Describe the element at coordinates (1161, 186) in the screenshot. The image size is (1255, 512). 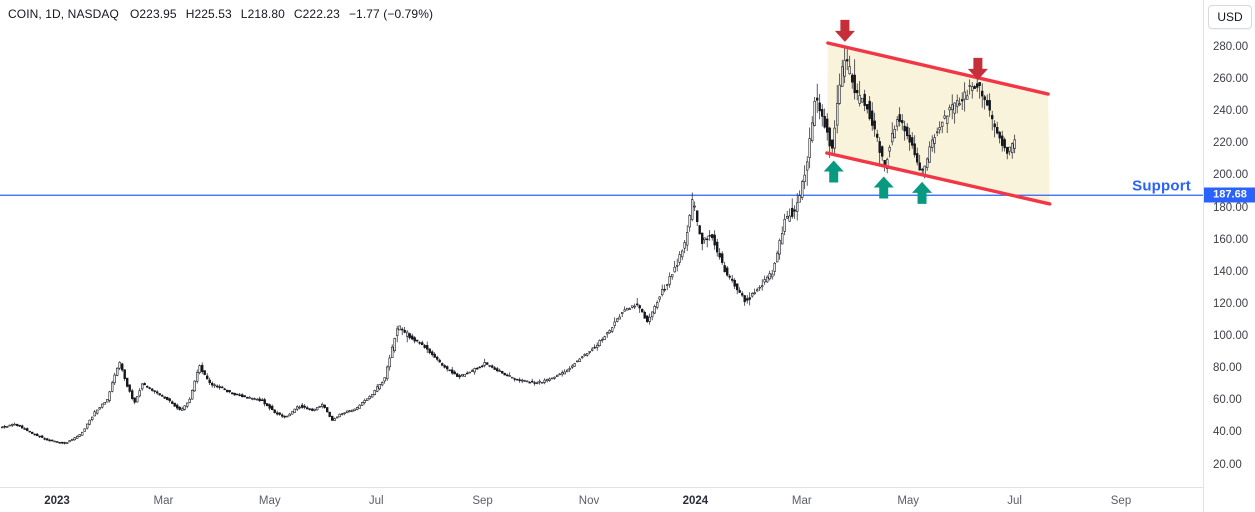
I see `support-line-label: Support` at that location.